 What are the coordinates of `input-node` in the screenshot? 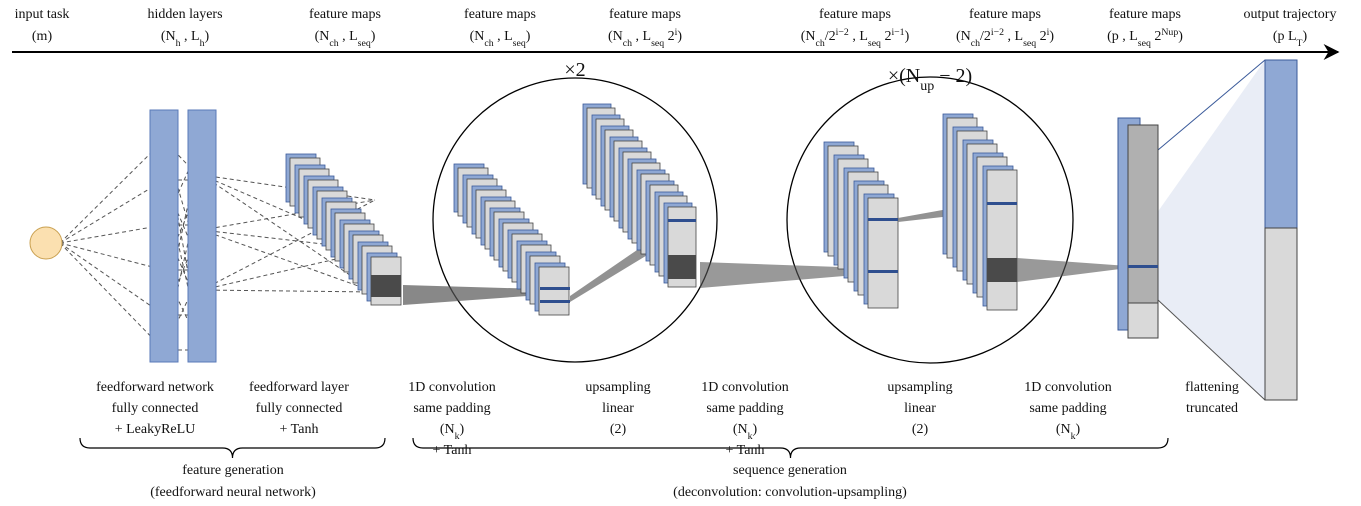 It's located at (46, 243).